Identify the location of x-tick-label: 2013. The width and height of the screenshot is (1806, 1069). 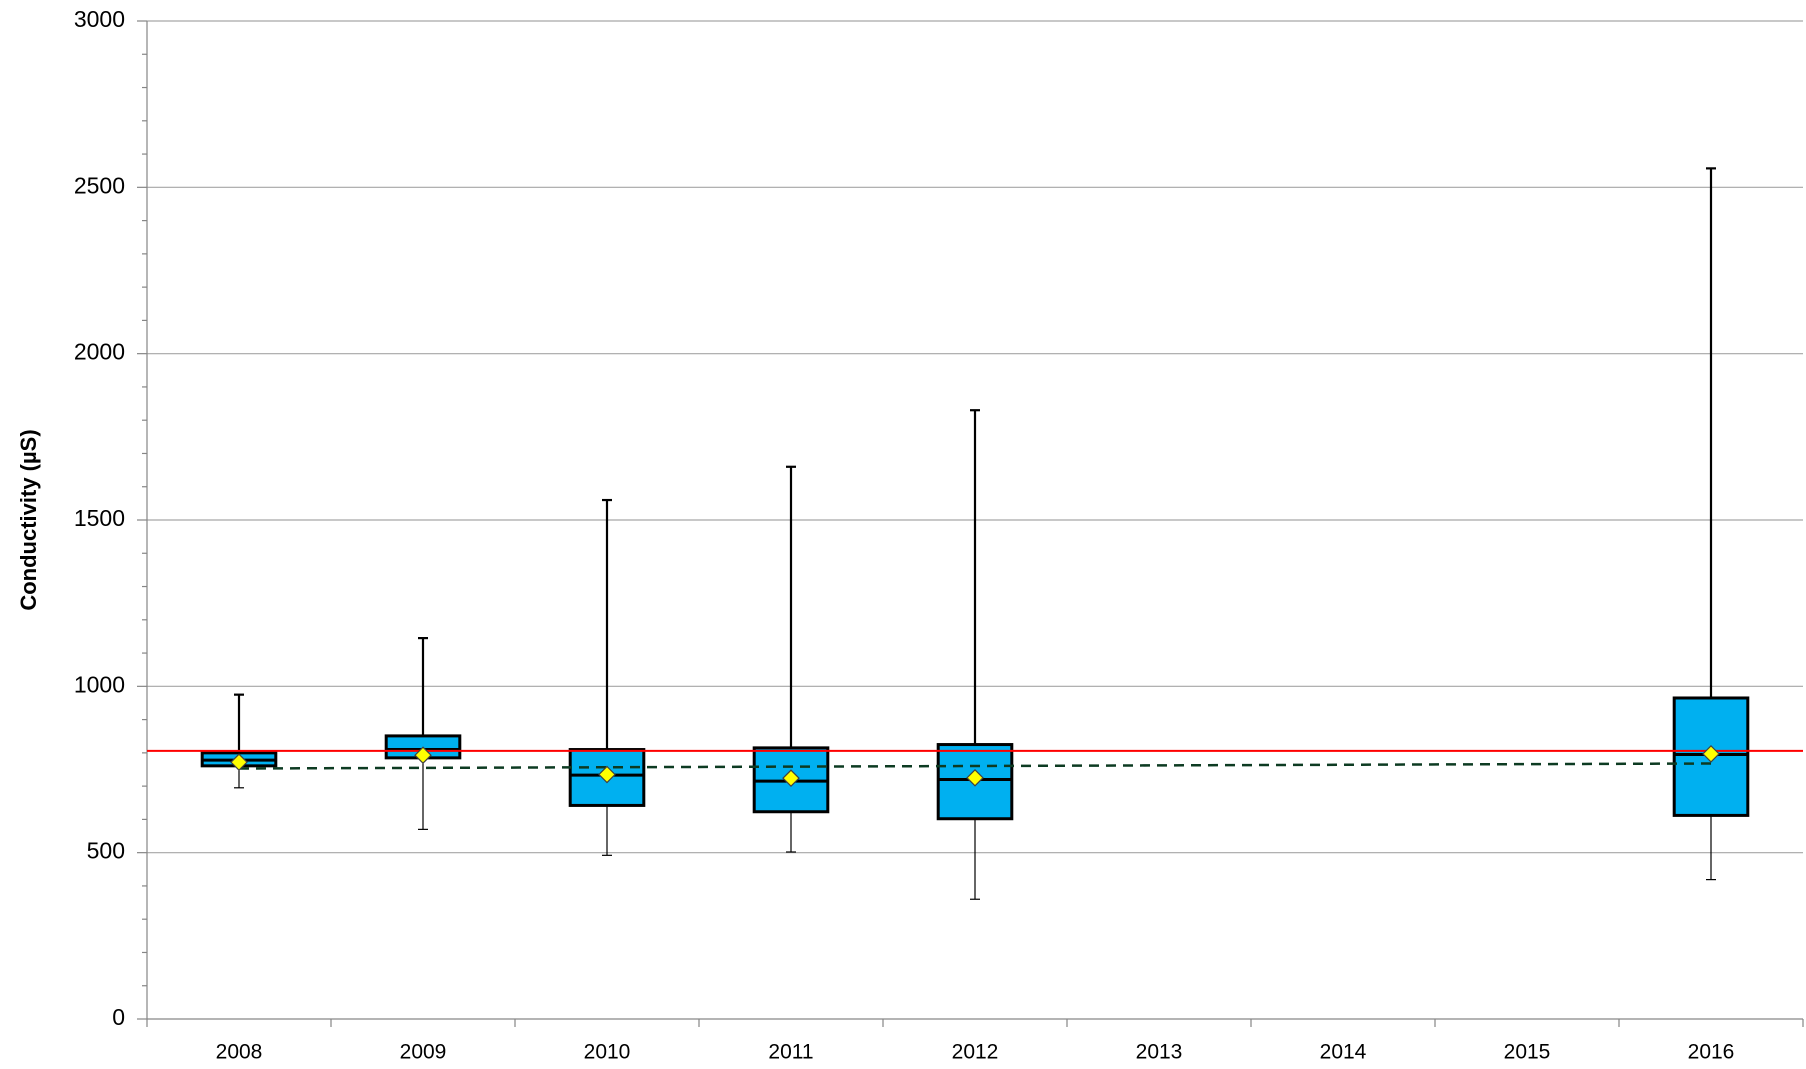
(1159, 1052).